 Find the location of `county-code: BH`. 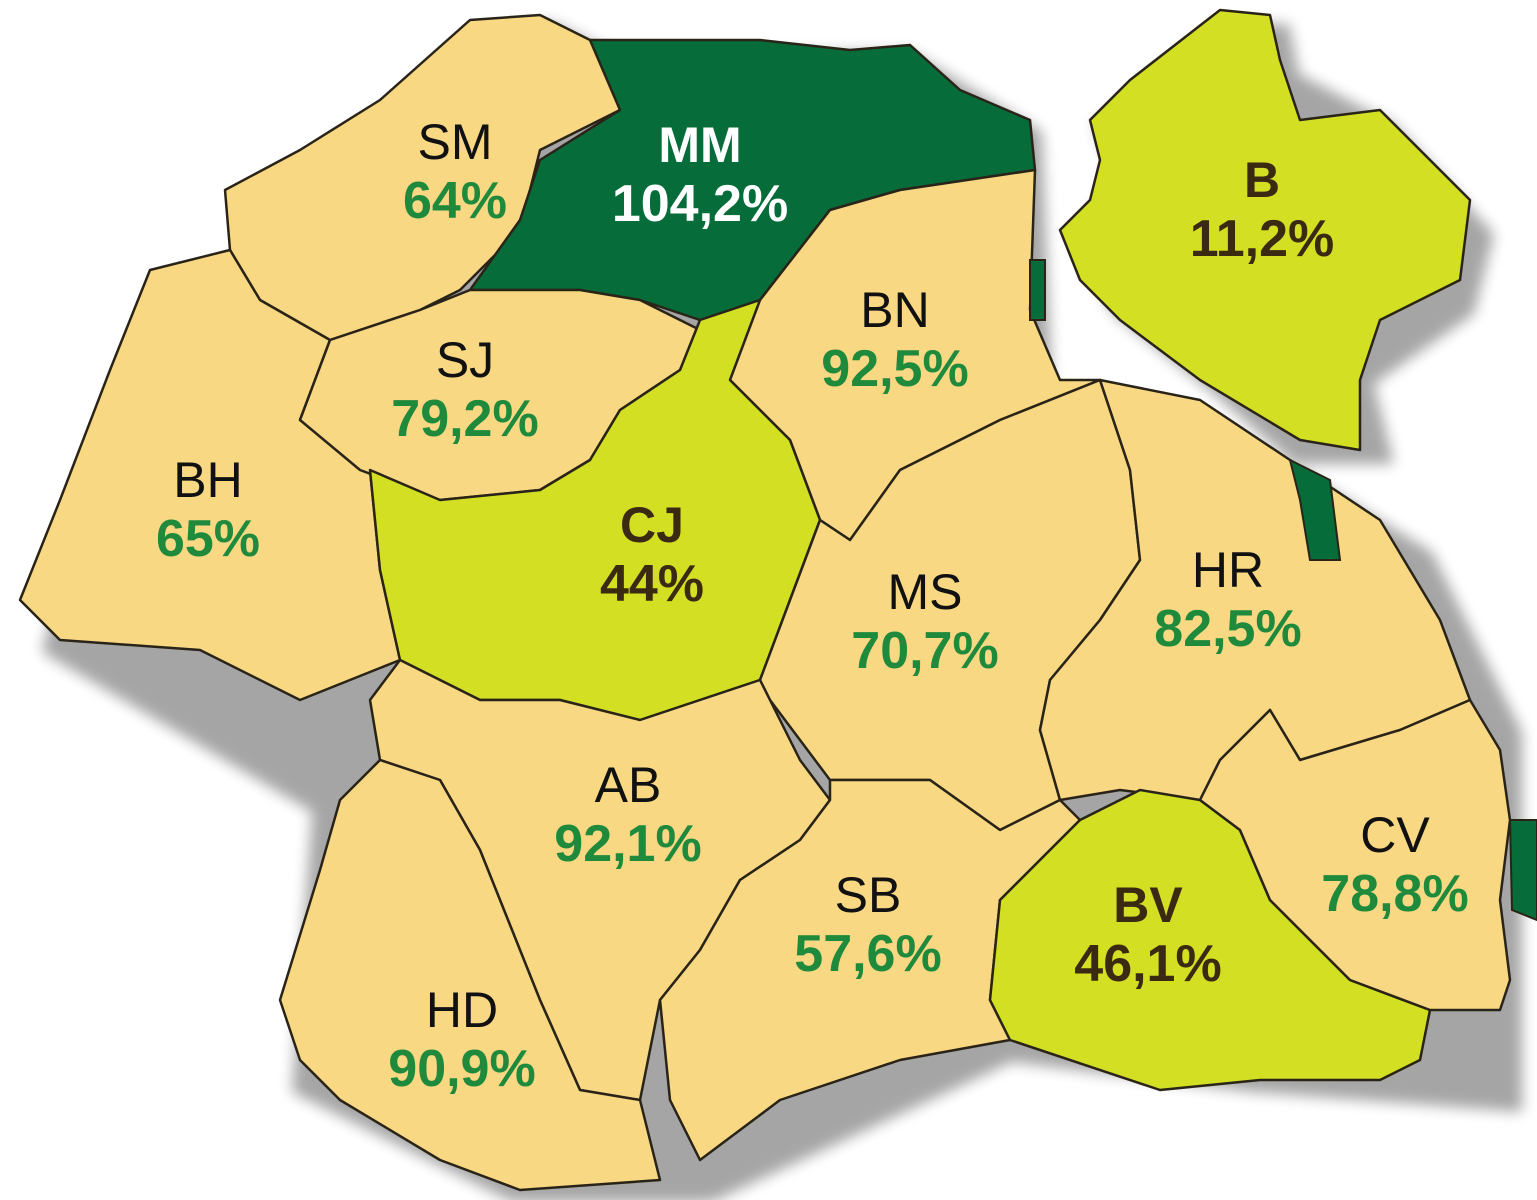

county-code: BH is located at coordinates (208, 480).